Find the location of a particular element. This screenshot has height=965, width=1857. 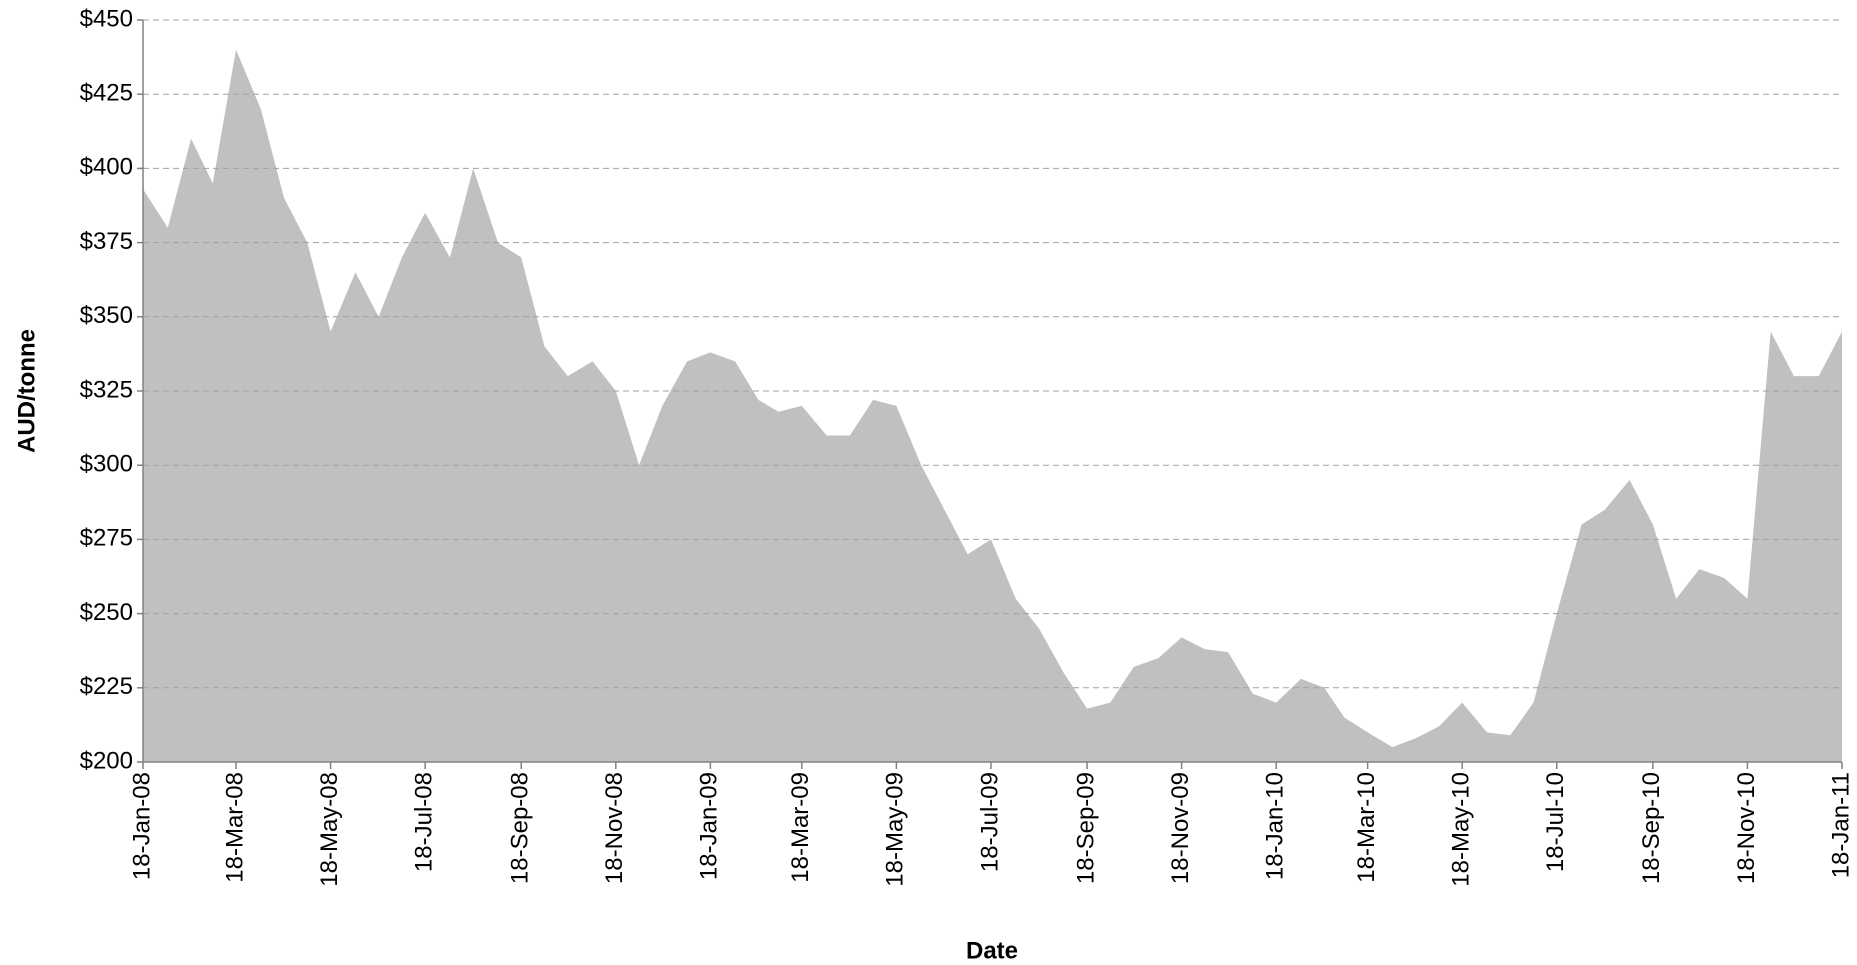

x-tick-label: 18-Nov-08 is located at coordinates (614, 828).